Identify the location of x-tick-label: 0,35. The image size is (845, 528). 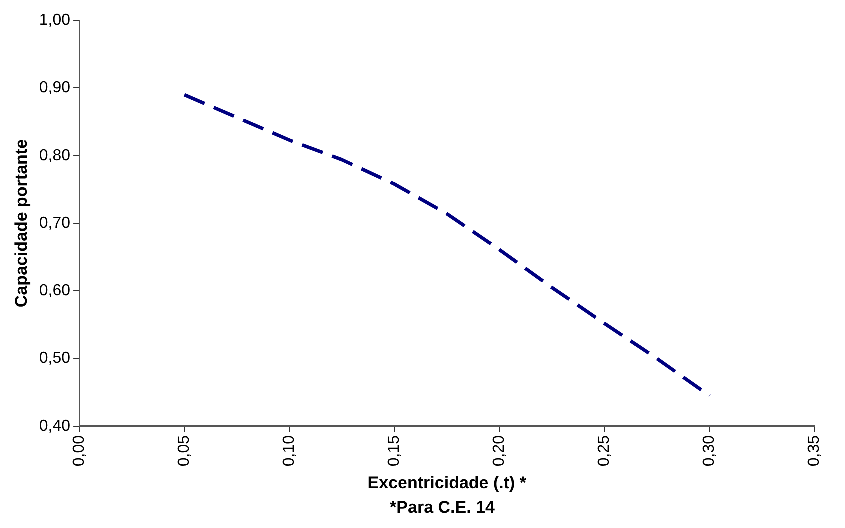
(815, 451).